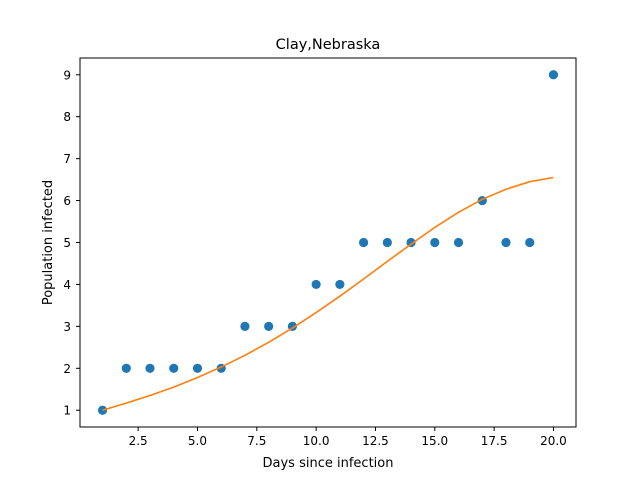  What do you see at coordinates (197, 441) in the screenshot?
I see `x-tick-label: 5.0` at bounding box center [197, 441].